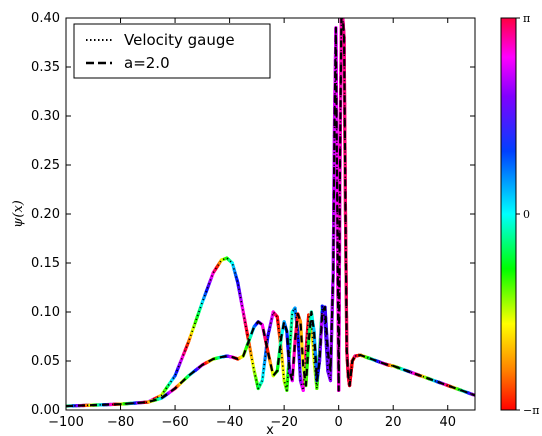  I want to click on x-tick-label: −80, so click(120, 422).